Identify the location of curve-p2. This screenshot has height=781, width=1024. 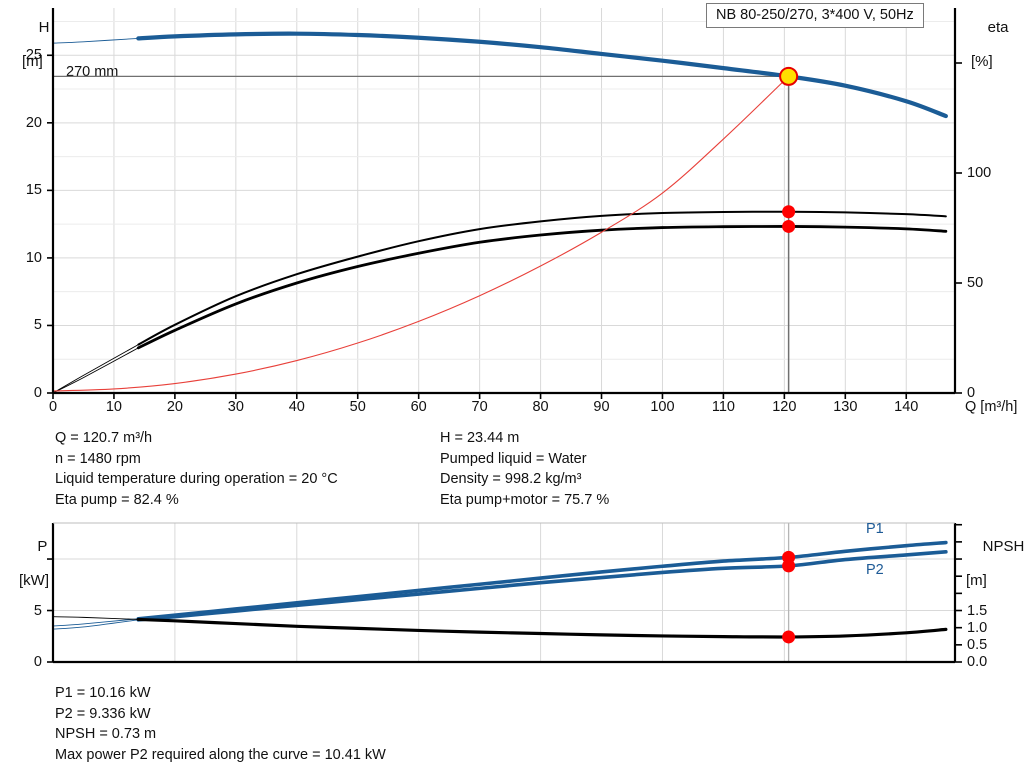
(542, 586).